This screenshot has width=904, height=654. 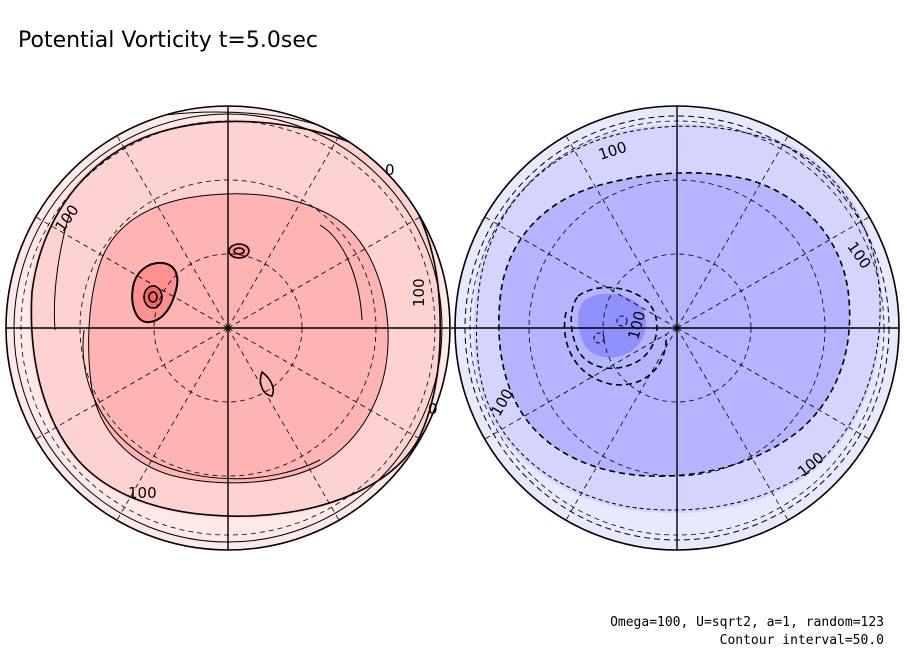 I want to click on contour-filament-north, so click(x=267, y=383).